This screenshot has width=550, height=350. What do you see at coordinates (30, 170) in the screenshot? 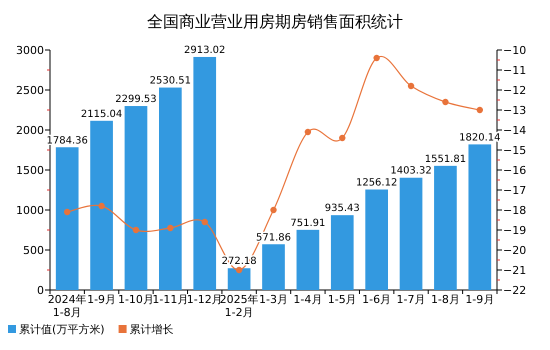
I see `y-tick-label: 1500` at bounding box center [30, 170].